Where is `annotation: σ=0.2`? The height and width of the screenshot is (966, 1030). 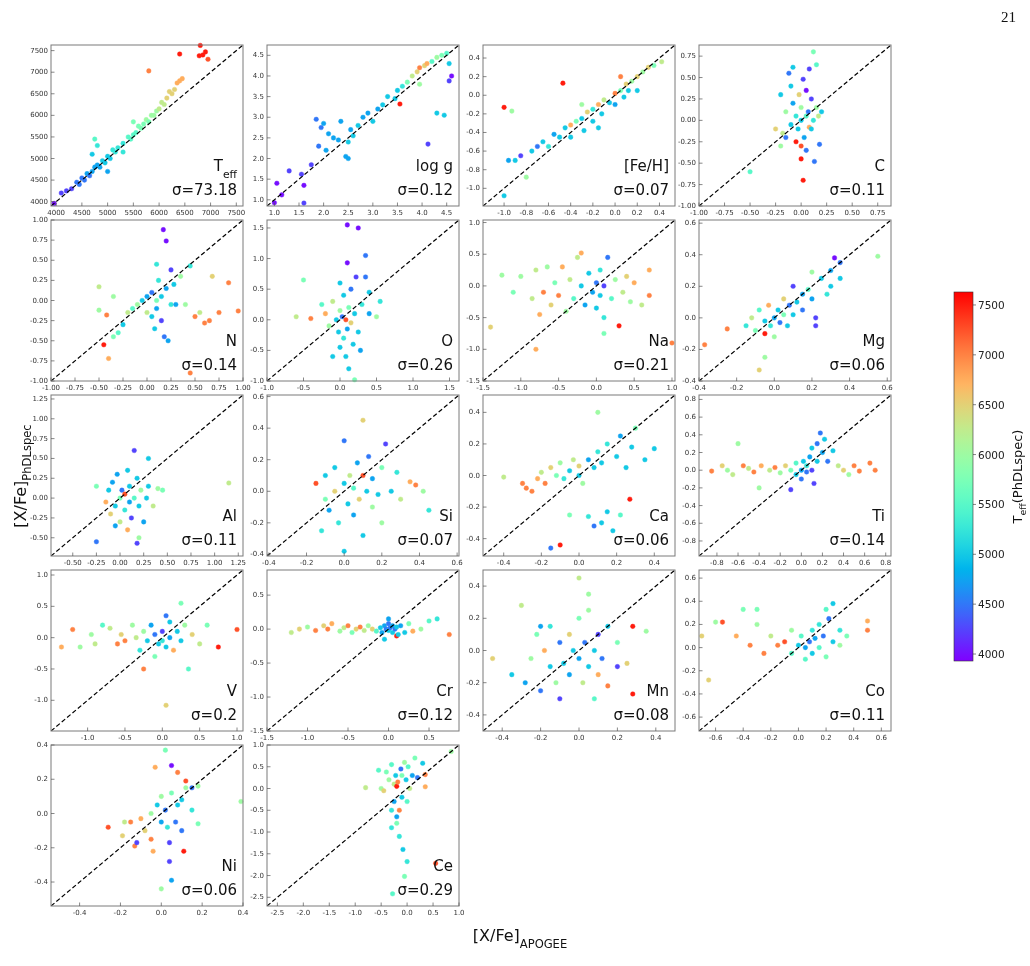 annotation: σ=0.2 is located at coordinates (214, 715).